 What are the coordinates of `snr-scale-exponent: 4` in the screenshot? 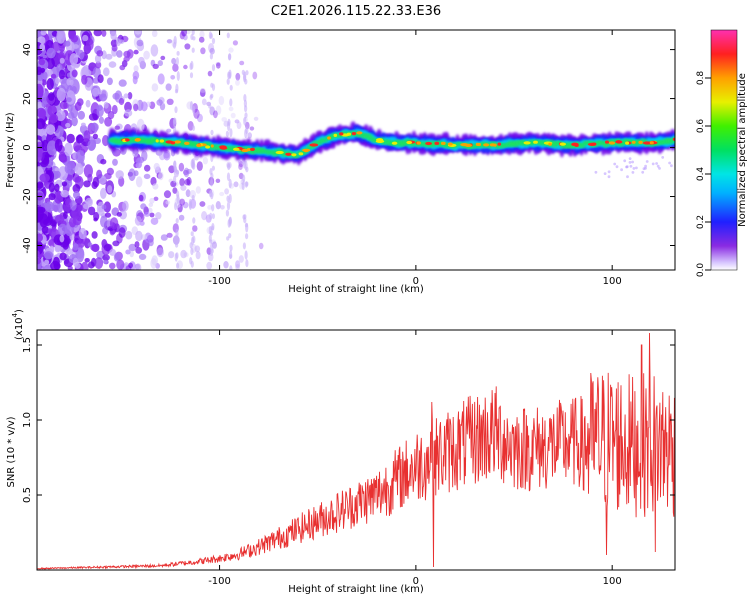 It's located at (15, 314).